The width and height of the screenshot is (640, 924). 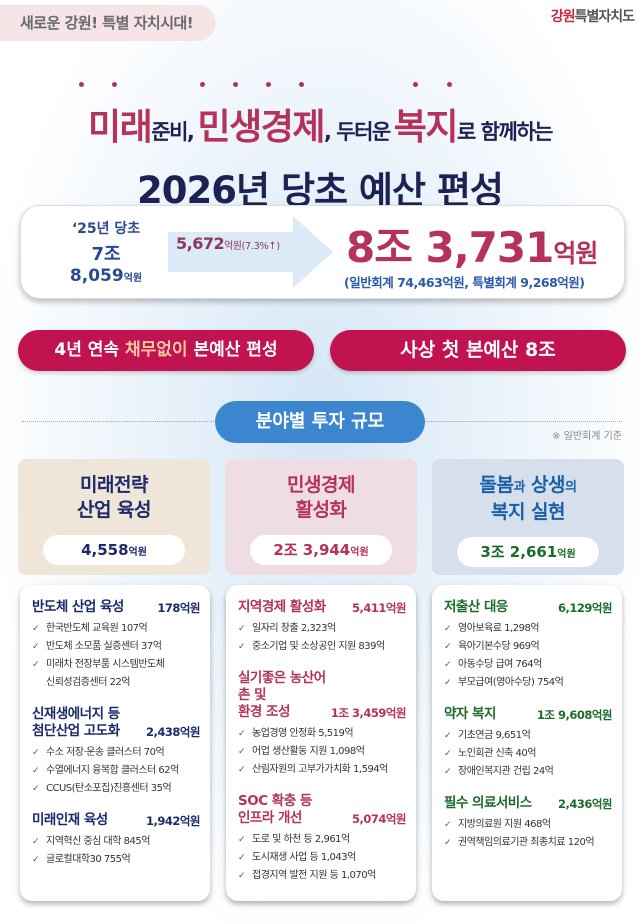 I want to click on list-item: 어업 생산활동 지원 1,098억, so click(x=322, y=752).